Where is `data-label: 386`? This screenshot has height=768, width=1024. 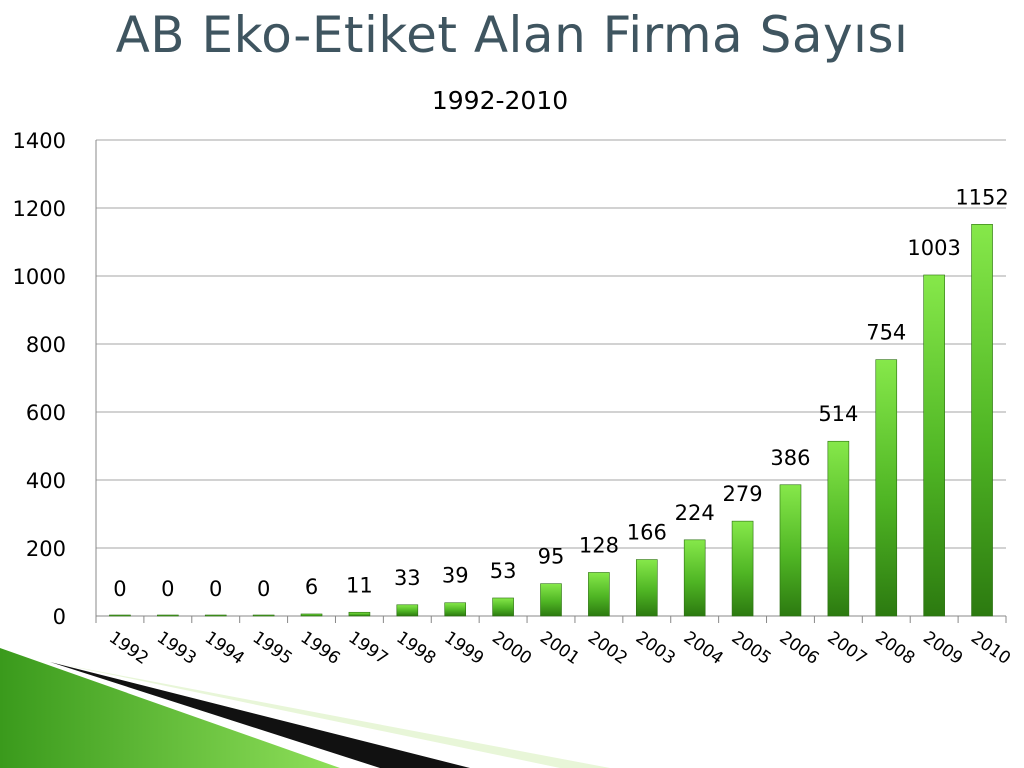
data-label: 386 is located at coordinates (790, 458).